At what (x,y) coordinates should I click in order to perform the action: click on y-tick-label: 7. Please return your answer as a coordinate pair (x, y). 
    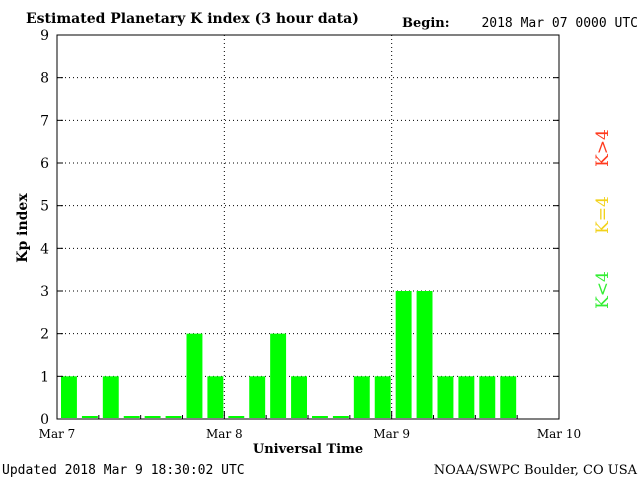
    Looking at the image, I should click on (44, 121).